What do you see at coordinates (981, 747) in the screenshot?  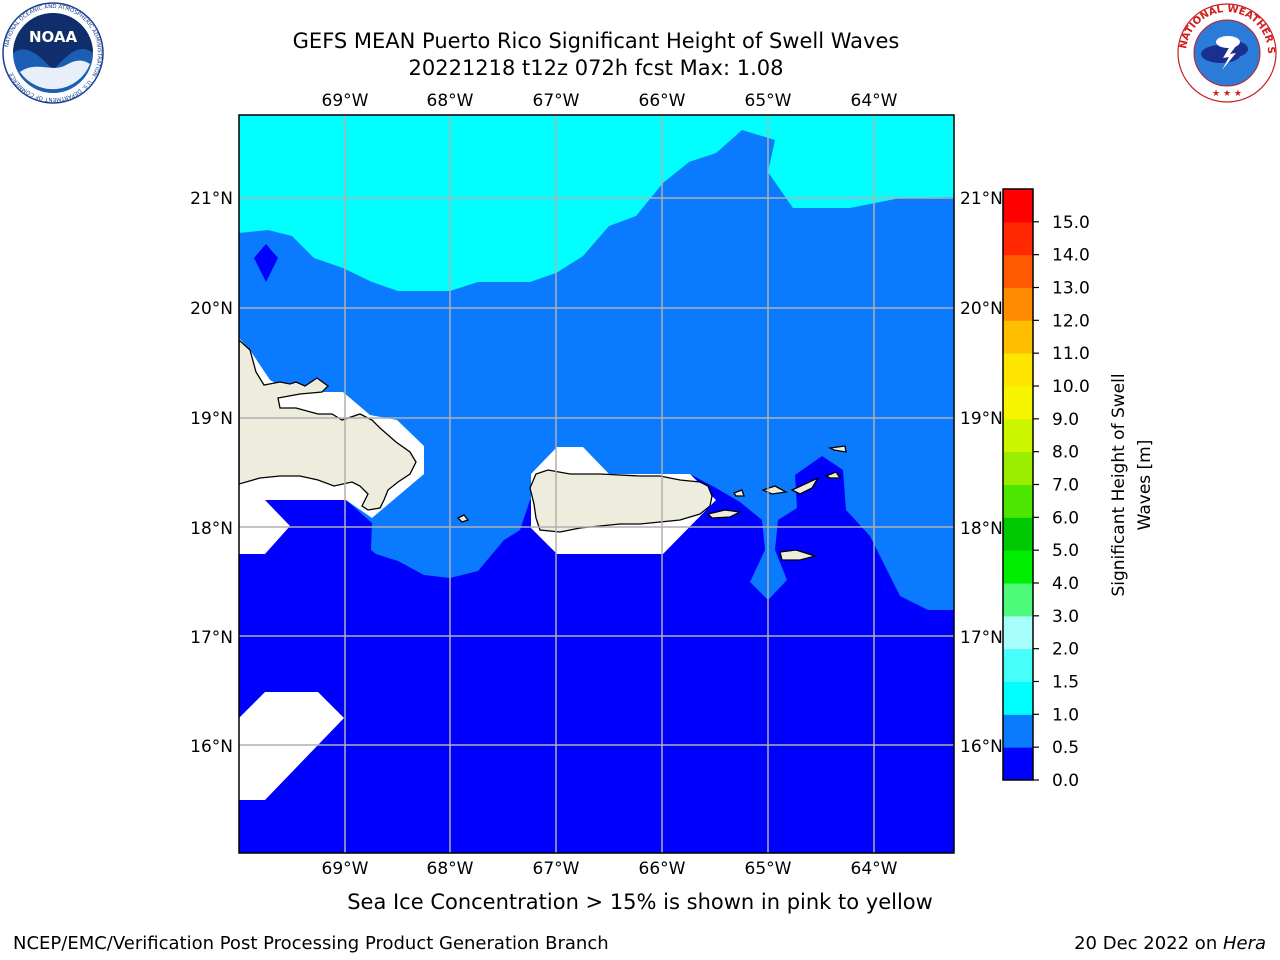 I see `lat-label-right: 16°N` at bounding box center [981, 747].